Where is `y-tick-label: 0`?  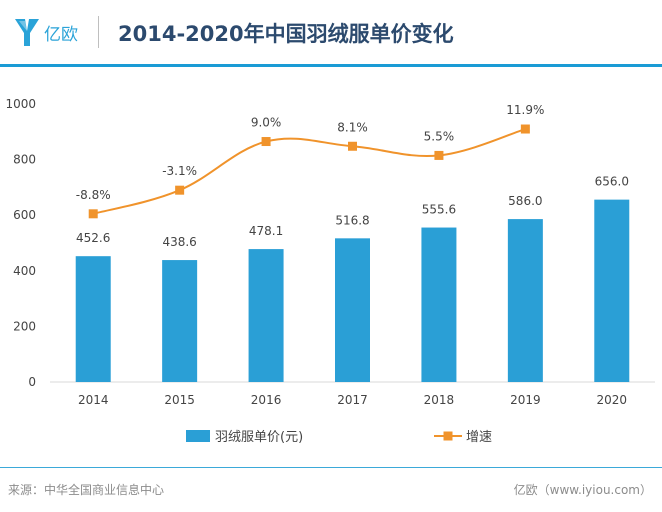 y-tick-label: 0 is located at coordinates (32, 382).